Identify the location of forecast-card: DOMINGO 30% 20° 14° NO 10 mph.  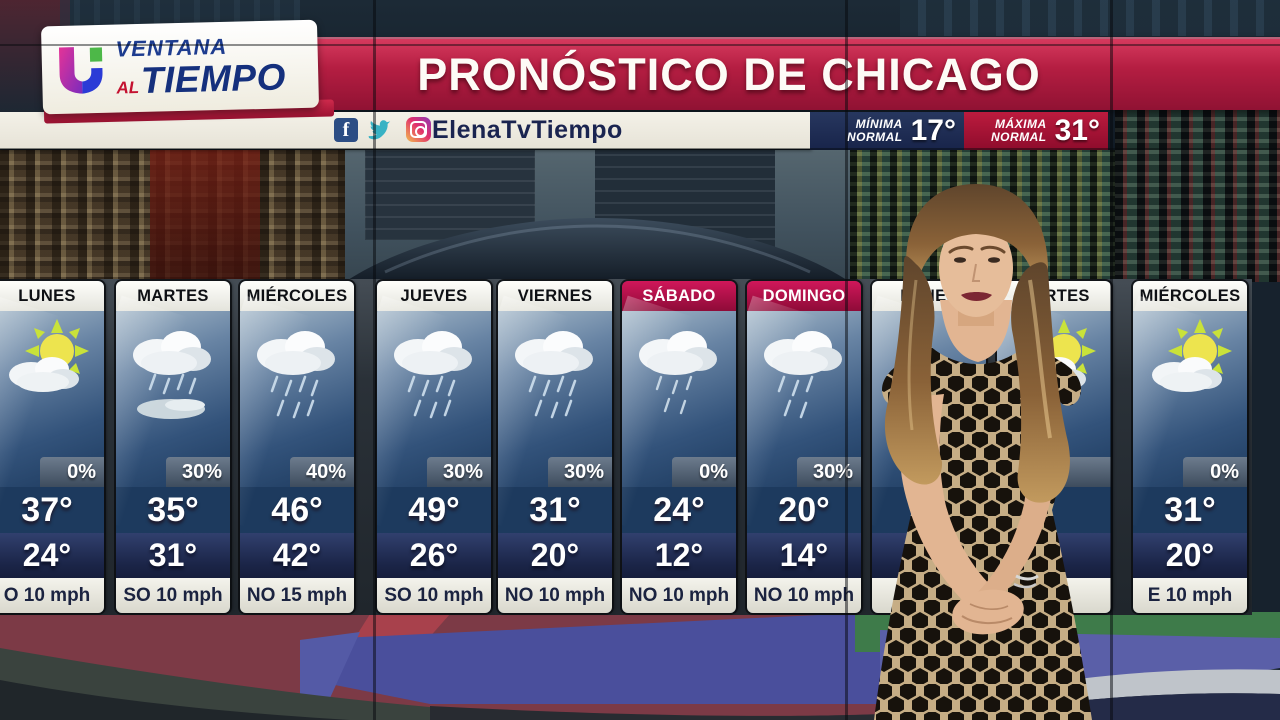
(804, 447).